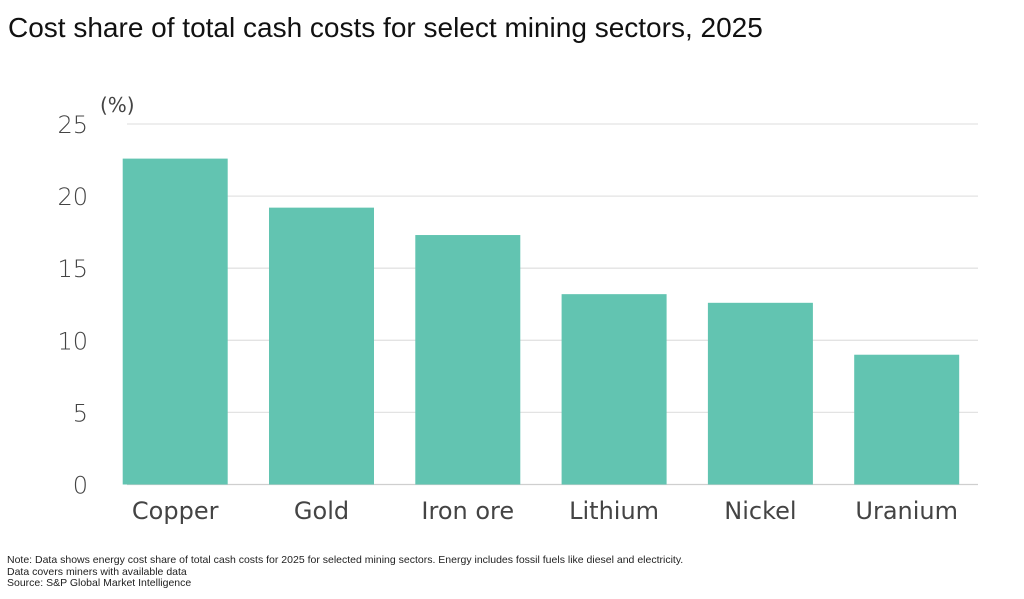  What do you see at coordinates (175, 511) in the screenshot?
I see `x-tick-label: Copper` at bounding box center [175, 511].